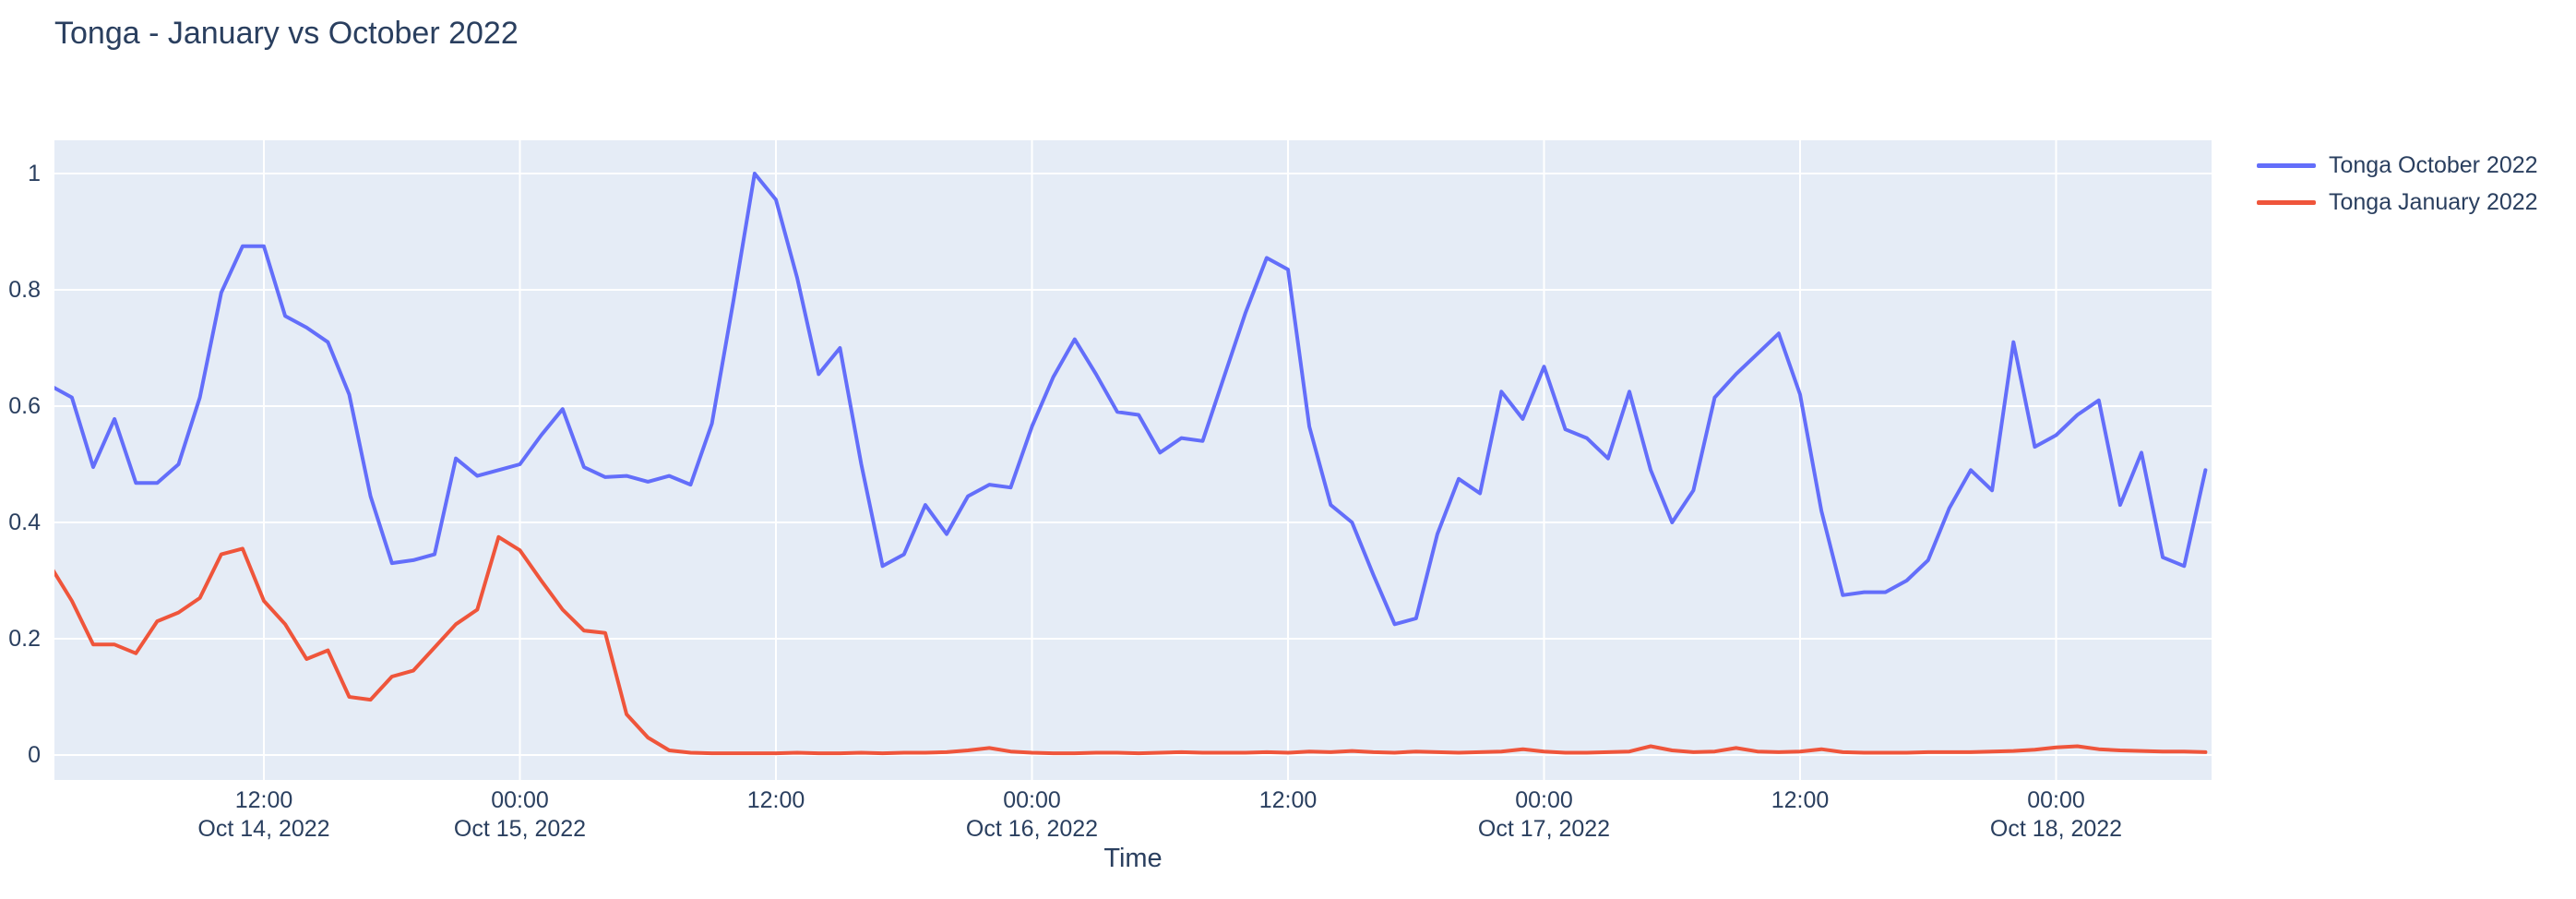  What do you see at coordinates (24, 290) in the screenshot?
I see `y-tick-label: 0.8` at bounding box center [24, 290].